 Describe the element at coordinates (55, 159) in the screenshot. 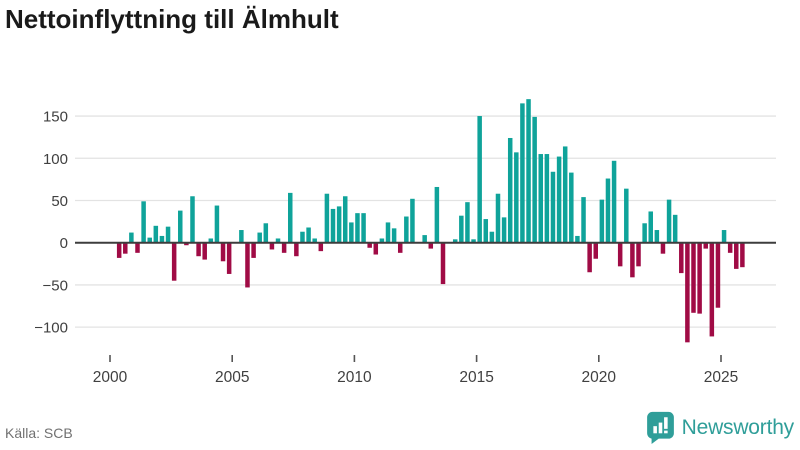

I see `y-axis-label: 100` at that location.